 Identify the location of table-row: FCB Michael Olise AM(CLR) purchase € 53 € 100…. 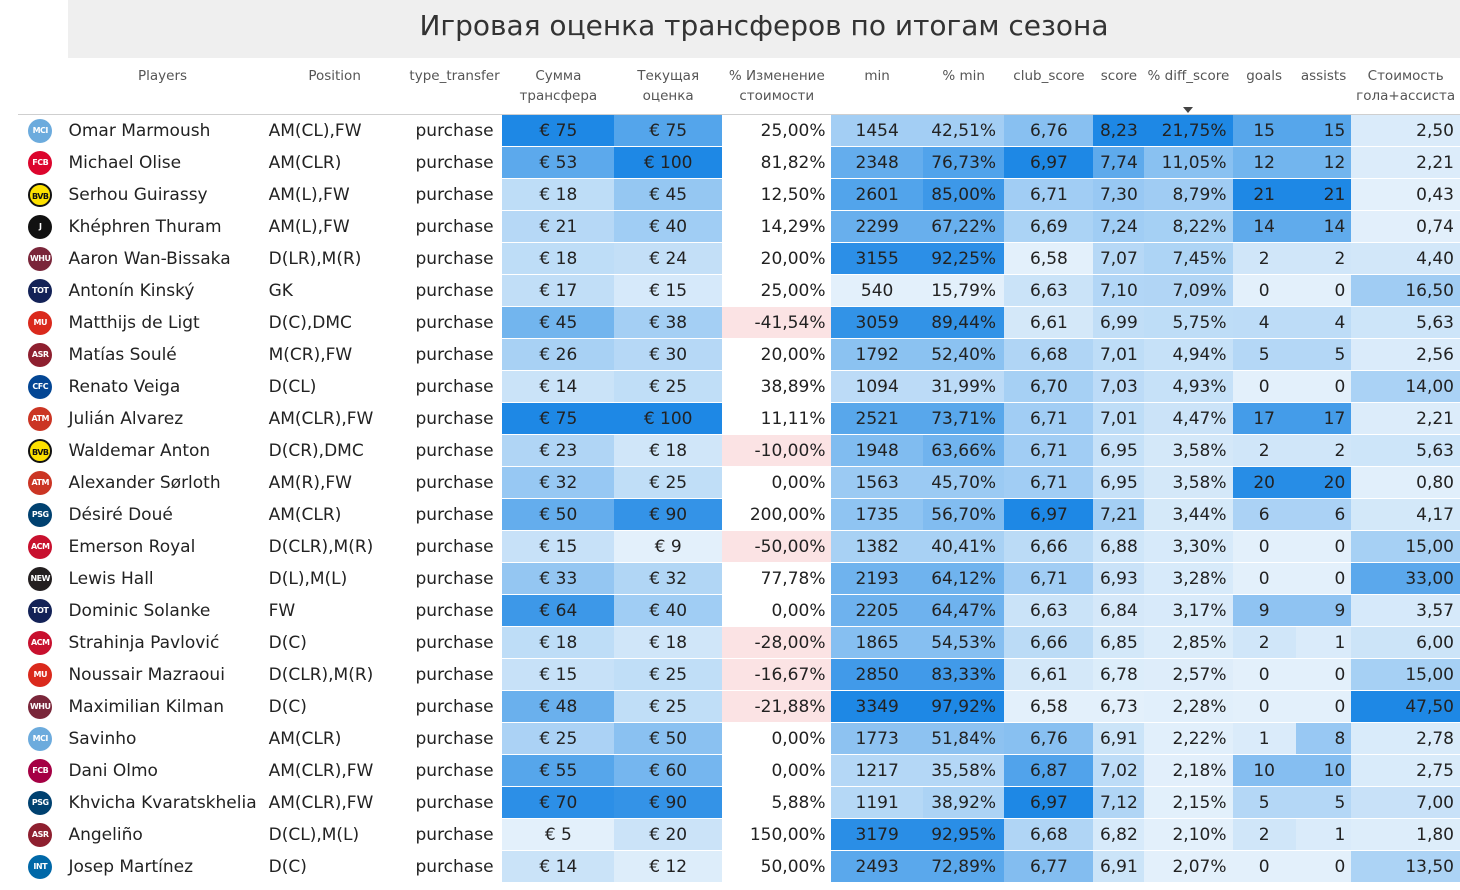
(739, 162).